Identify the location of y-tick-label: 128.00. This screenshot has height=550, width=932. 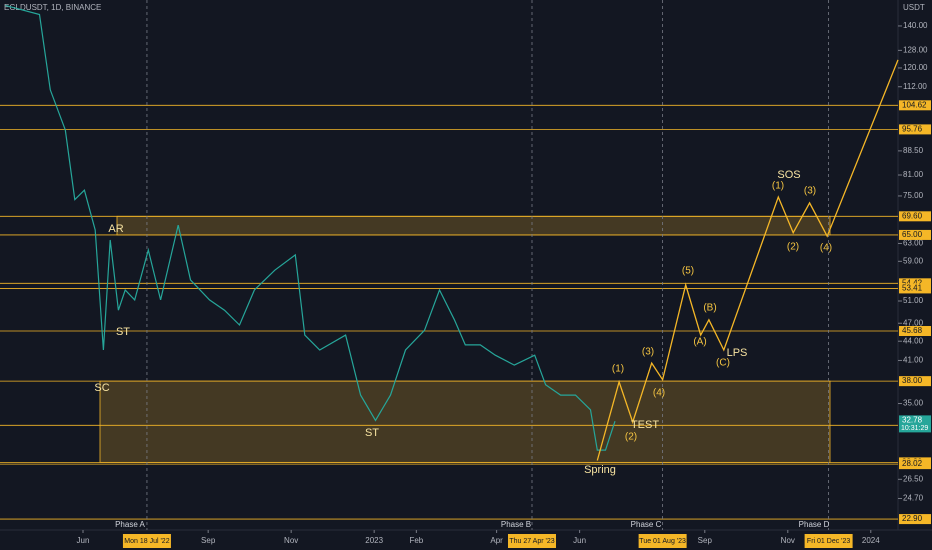
(915, 49).